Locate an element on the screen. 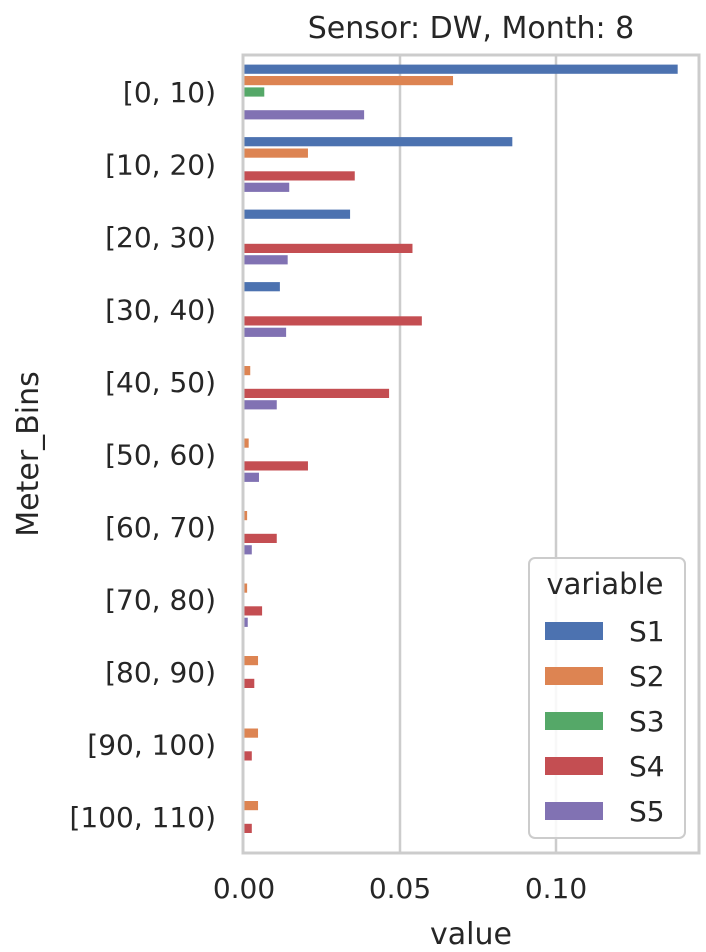  x-axis-label: value is located at coordinates (471, 934).